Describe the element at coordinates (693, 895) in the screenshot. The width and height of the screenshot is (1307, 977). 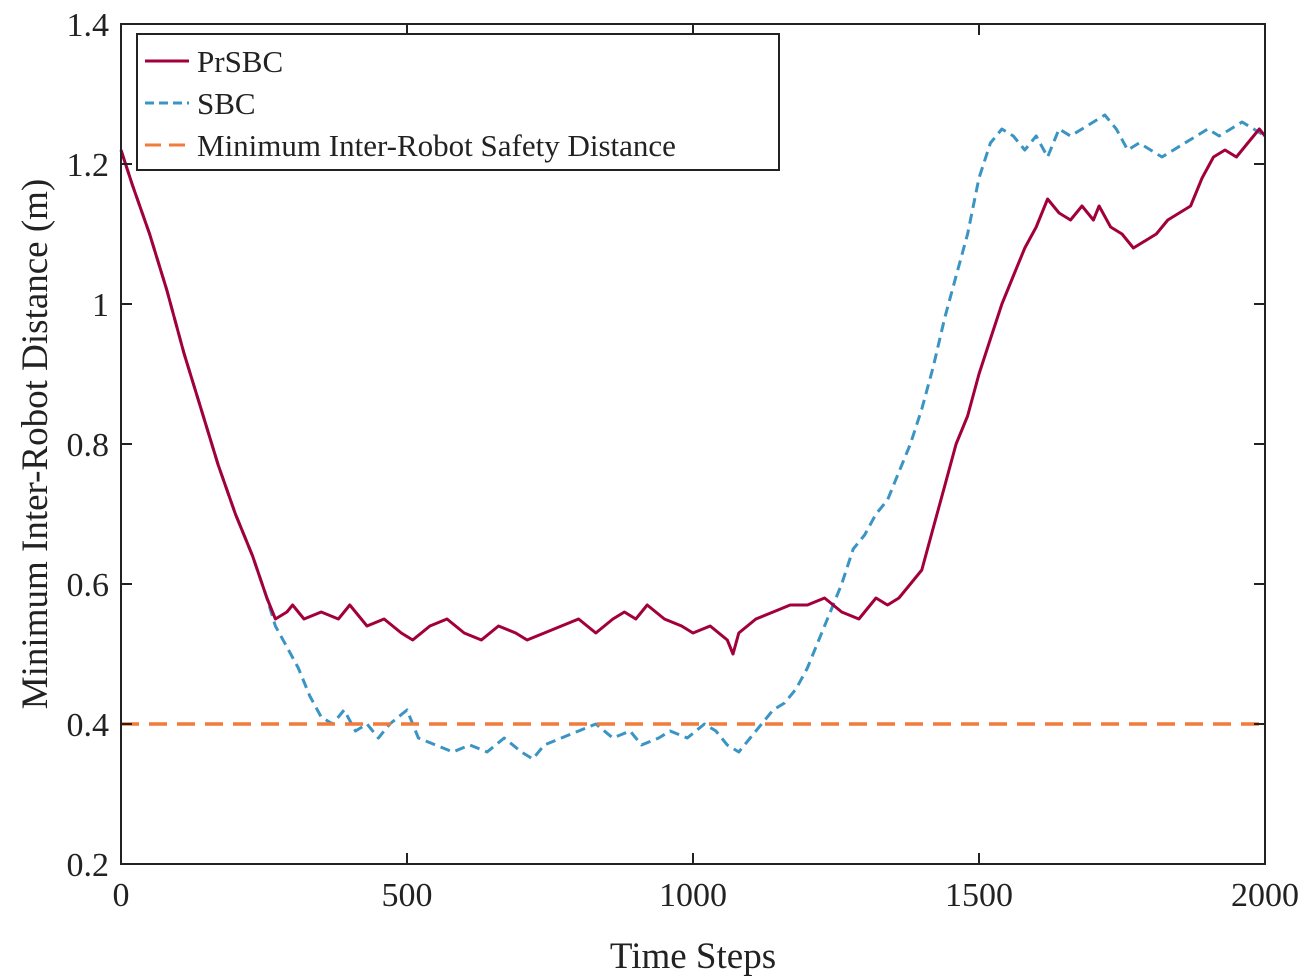
I see `x-tick-label: 1000` at that location.